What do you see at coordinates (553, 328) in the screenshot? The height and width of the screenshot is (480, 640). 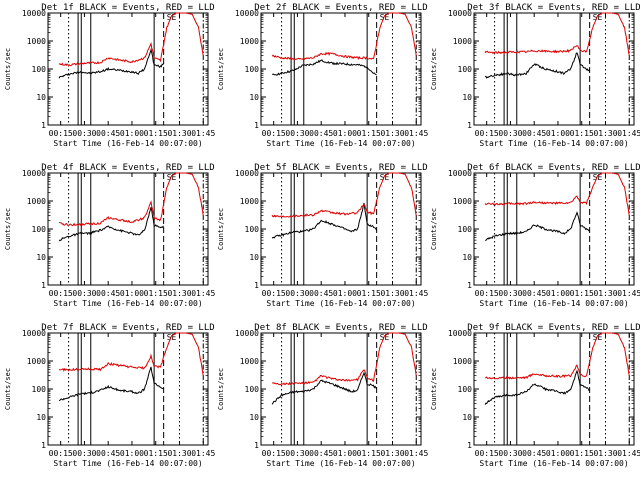 I see `panel-title: Det 9f BLACK = Events, RED = LLD` at bounding box center [553, 328].